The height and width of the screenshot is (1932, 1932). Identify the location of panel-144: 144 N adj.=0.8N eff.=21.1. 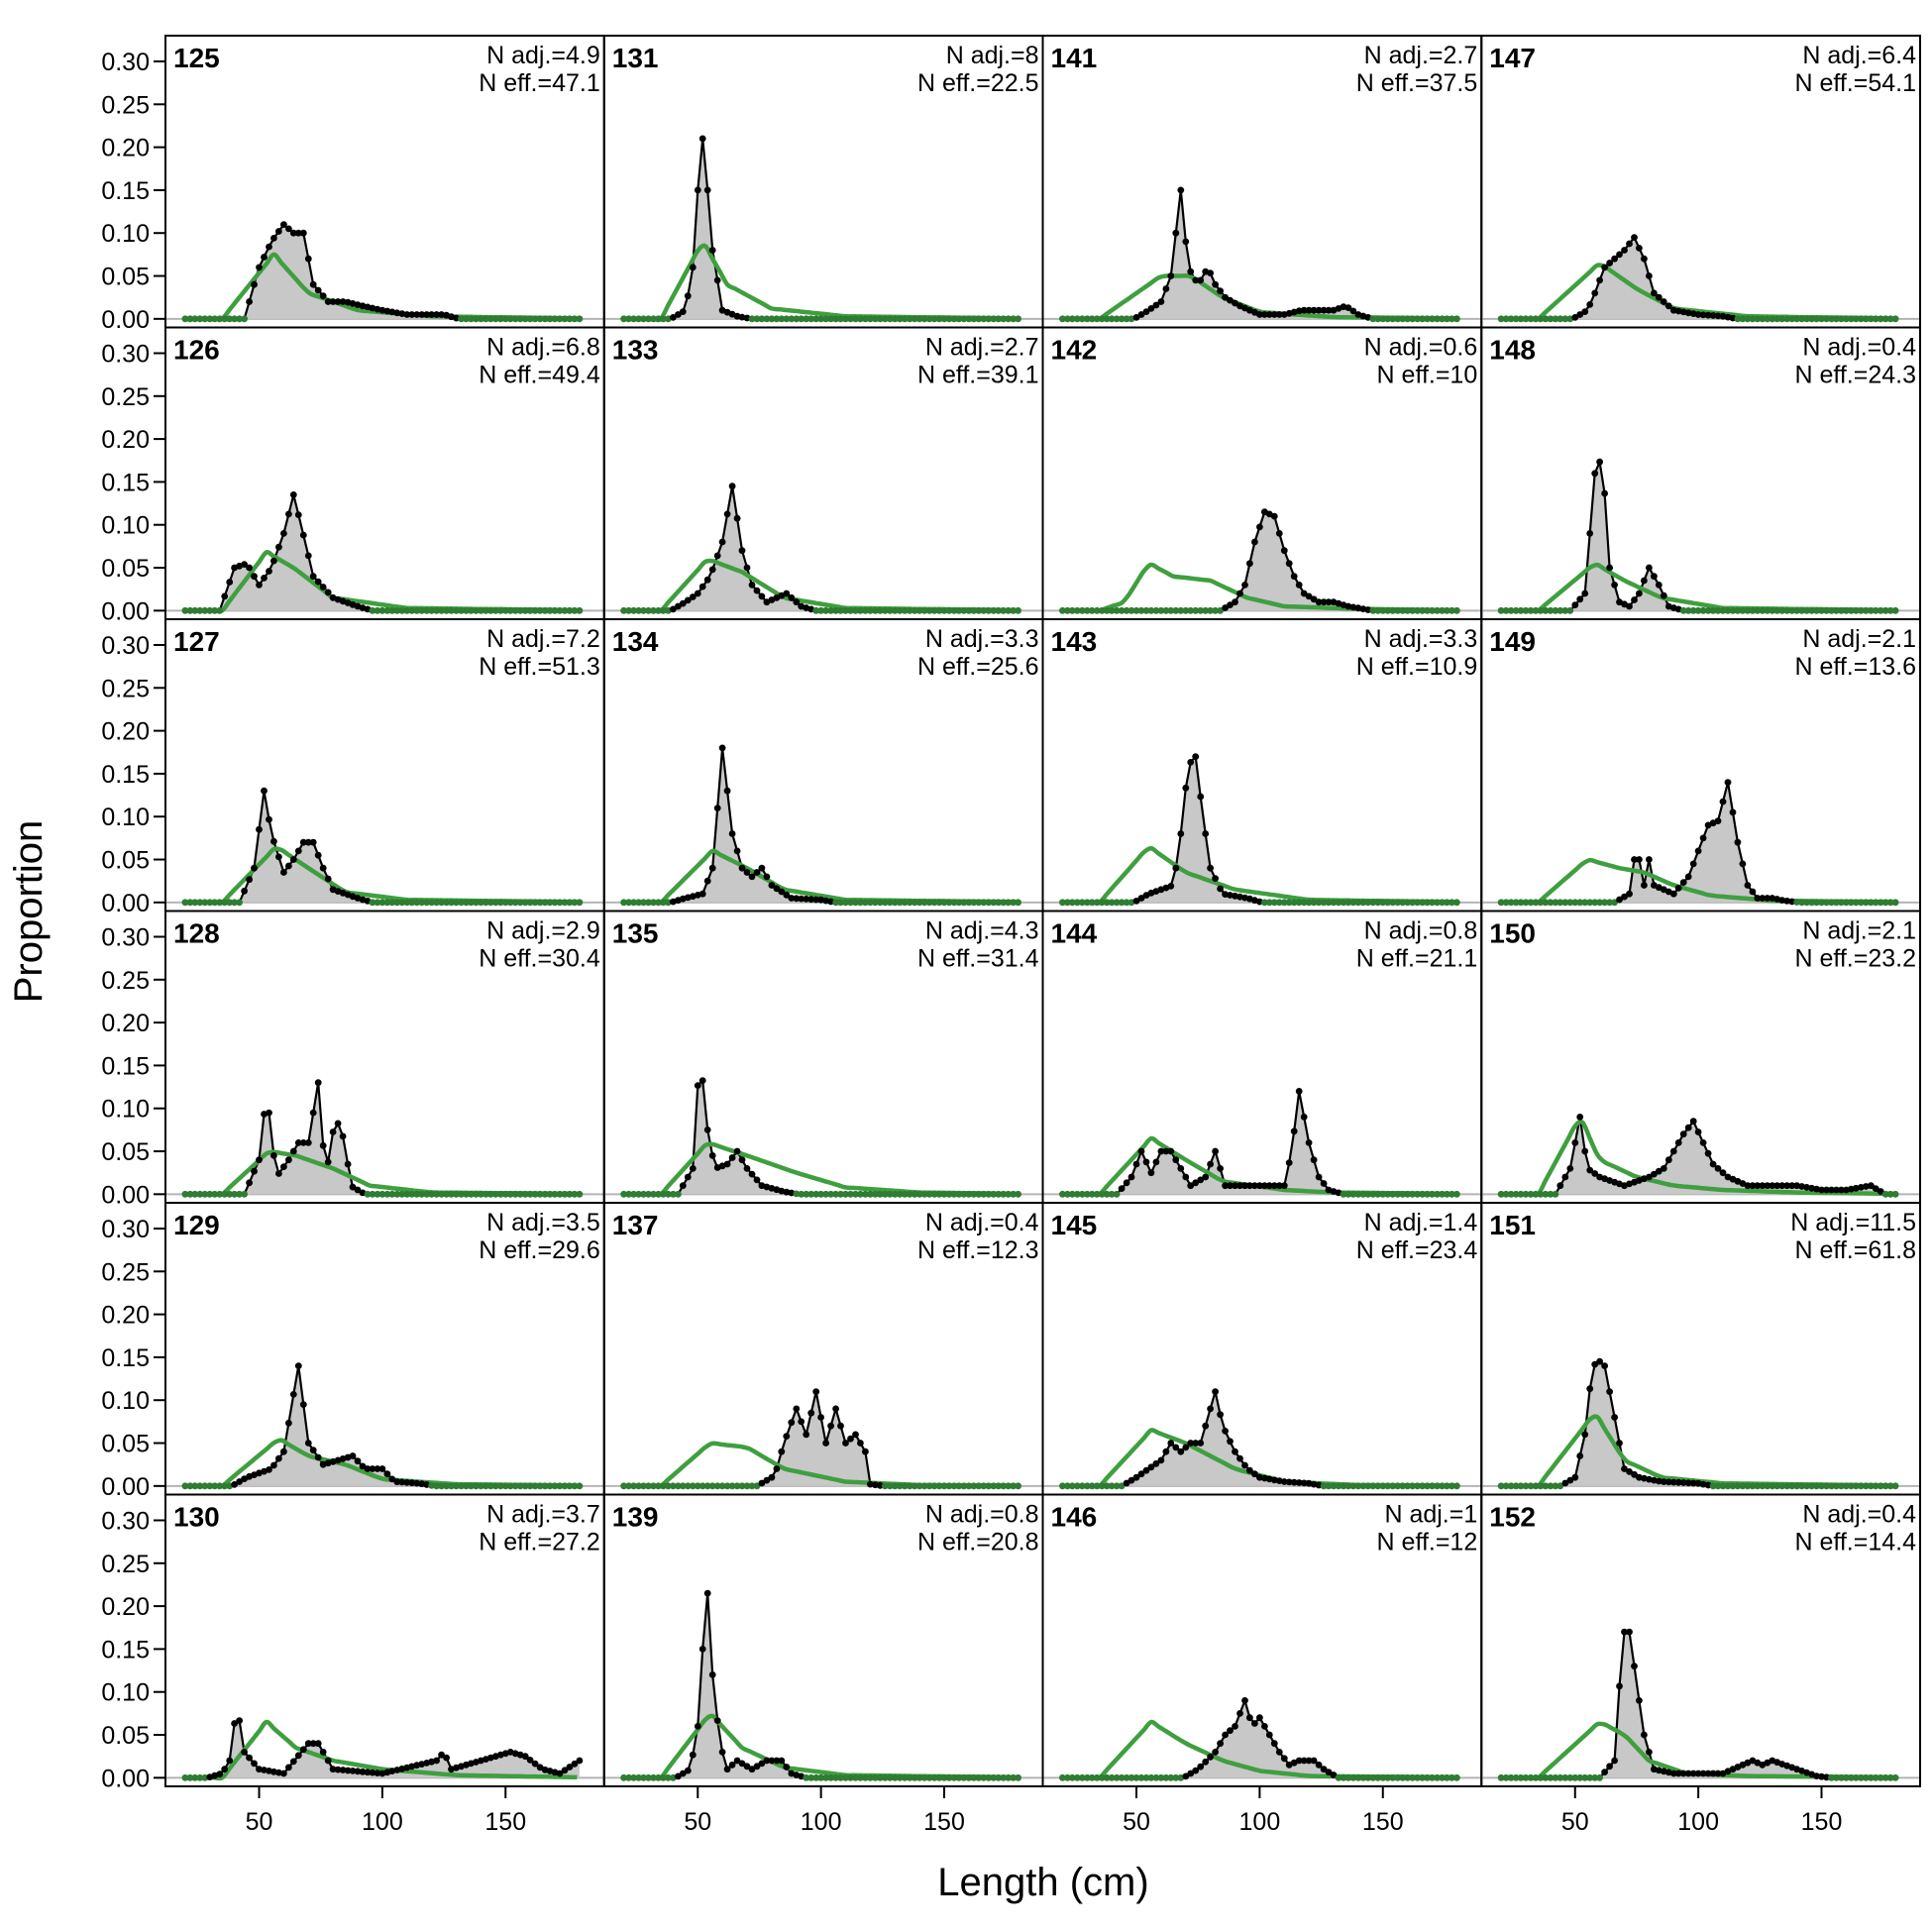
(1262, 1057).